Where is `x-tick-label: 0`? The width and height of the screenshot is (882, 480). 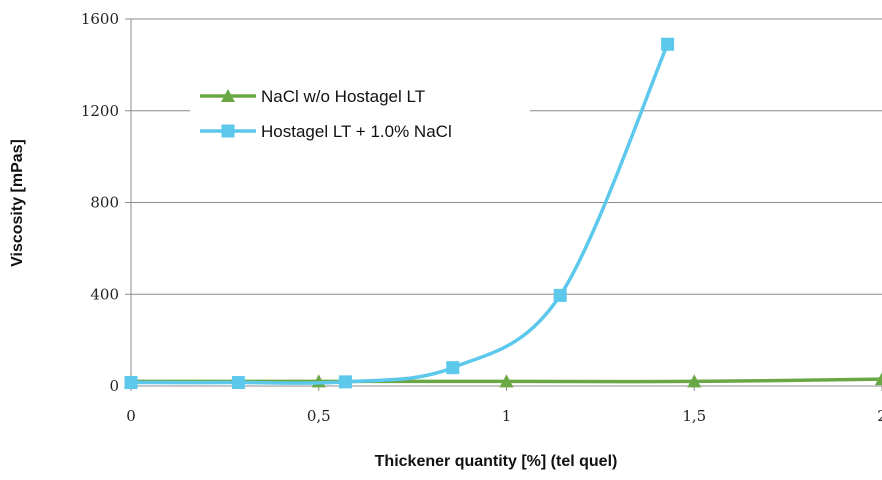
x-tick-label: 0 is located at coordinates (131, 416).